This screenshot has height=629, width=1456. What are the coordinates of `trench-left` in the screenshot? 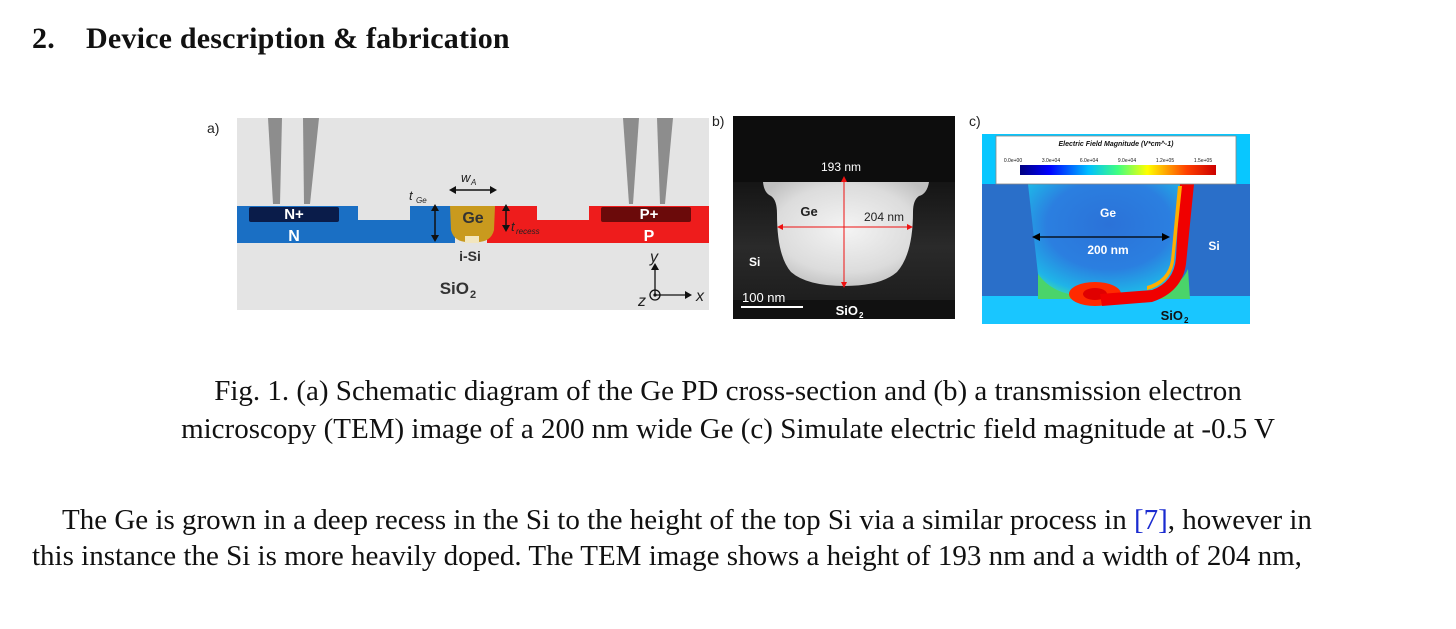 It's located at (384, 213).